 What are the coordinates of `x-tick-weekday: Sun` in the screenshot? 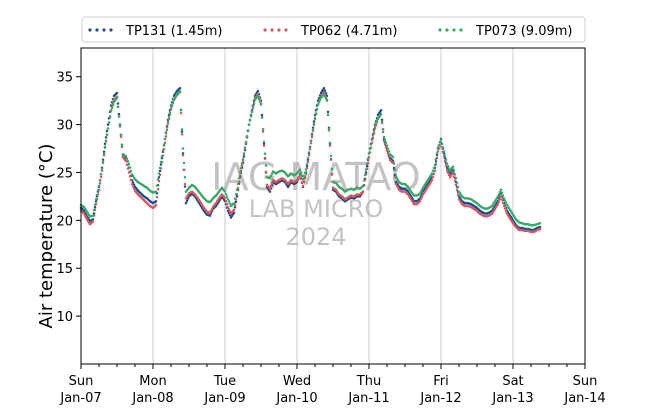 It's located at (81, 381).